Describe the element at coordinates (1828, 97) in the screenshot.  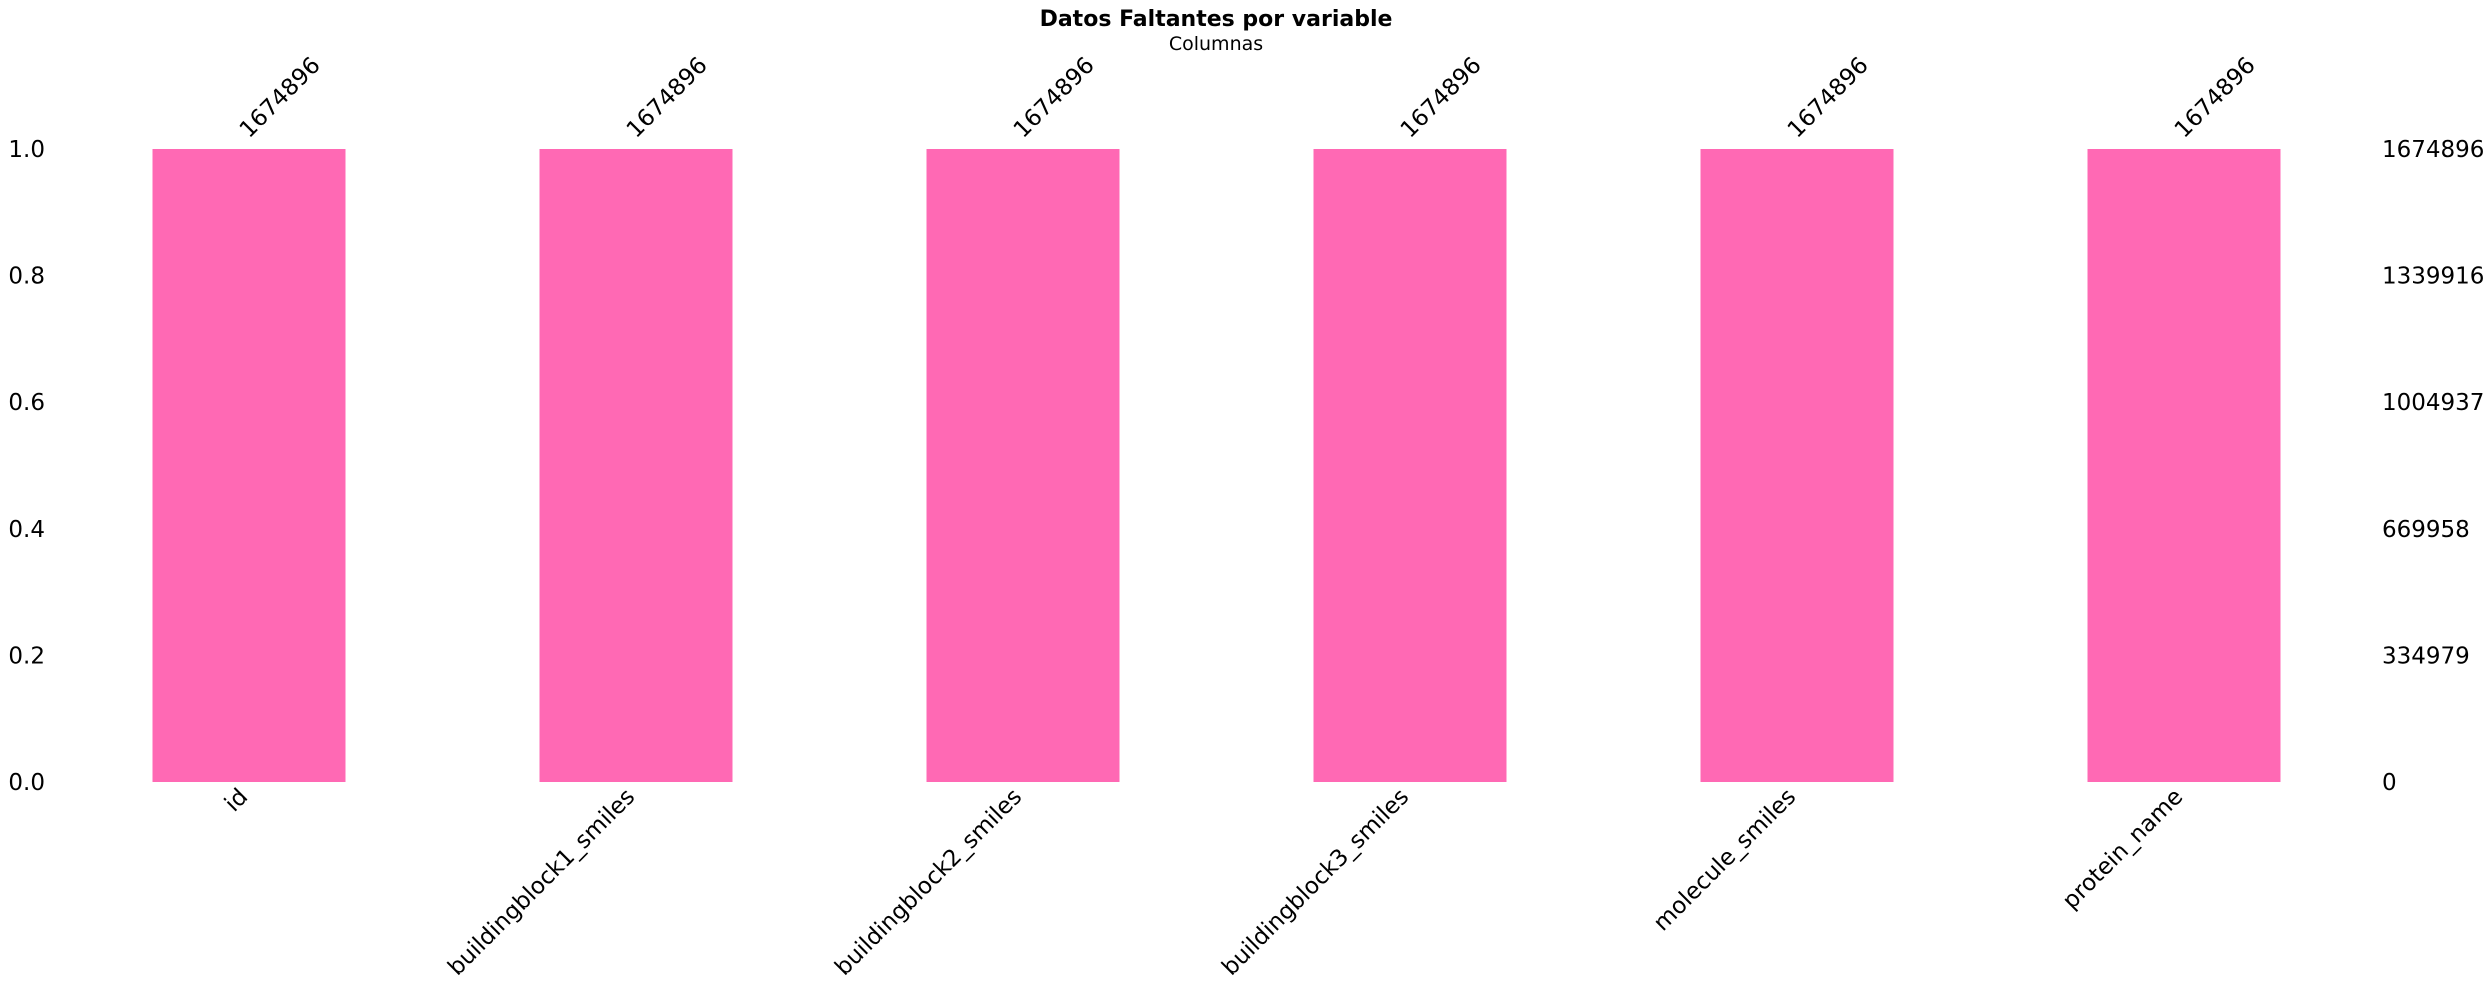
I see `count-label-4: 1674896` at that location.